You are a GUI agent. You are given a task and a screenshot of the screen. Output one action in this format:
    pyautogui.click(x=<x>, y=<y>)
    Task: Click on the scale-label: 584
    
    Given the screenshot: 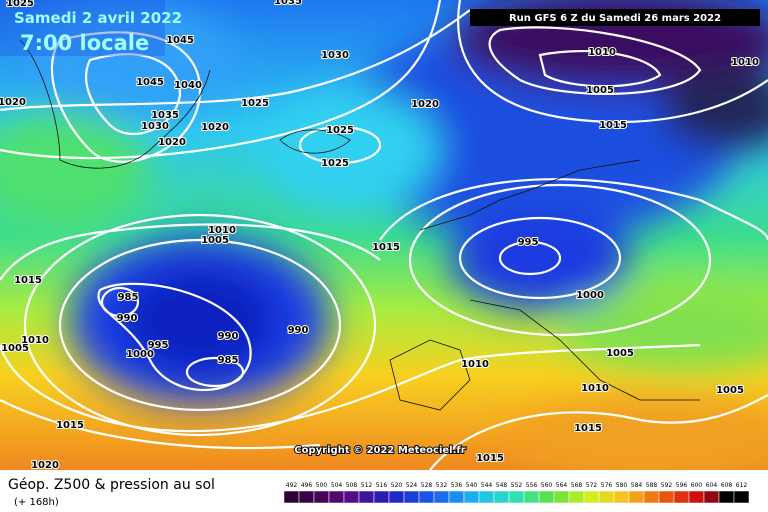 What is the action you would take?
    pyautogui.click(x=637, y=485)
    